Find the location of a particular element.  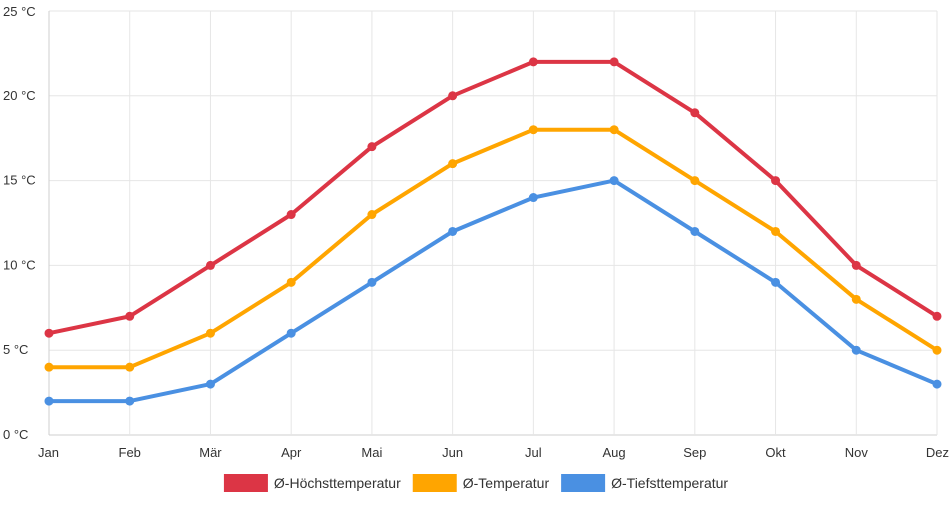

legend-item: Ø-Tiefsttemperatur is located at coordinates (644, 483).